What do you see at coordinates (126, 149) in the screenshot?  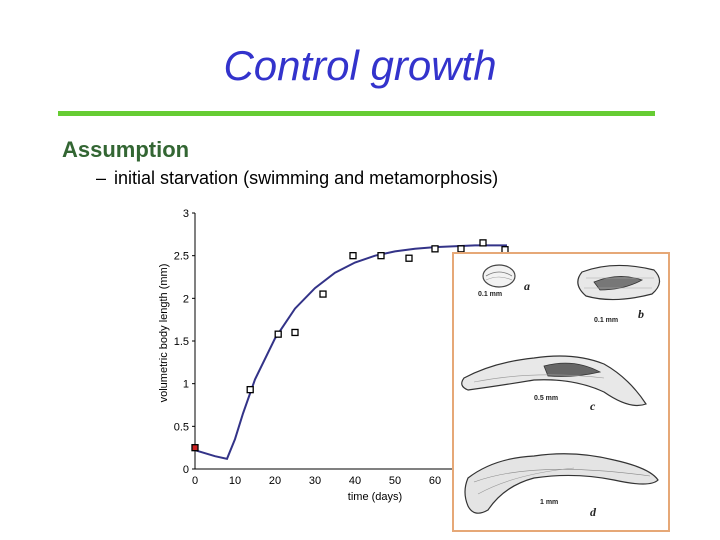 I see `assumption-heading: Assumption` at bounding box center [126, 149].